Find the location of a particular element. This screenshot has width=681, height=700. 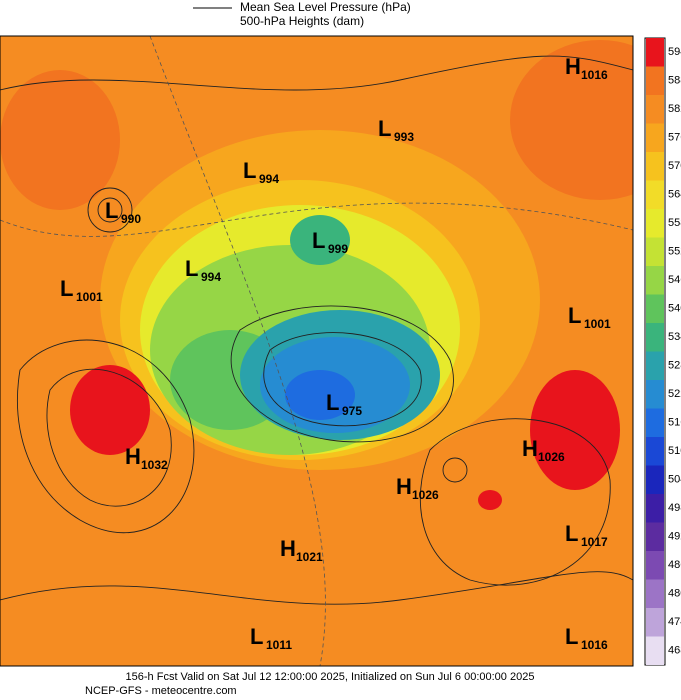

center-value: 1021 is located at coordinates (309, 557).